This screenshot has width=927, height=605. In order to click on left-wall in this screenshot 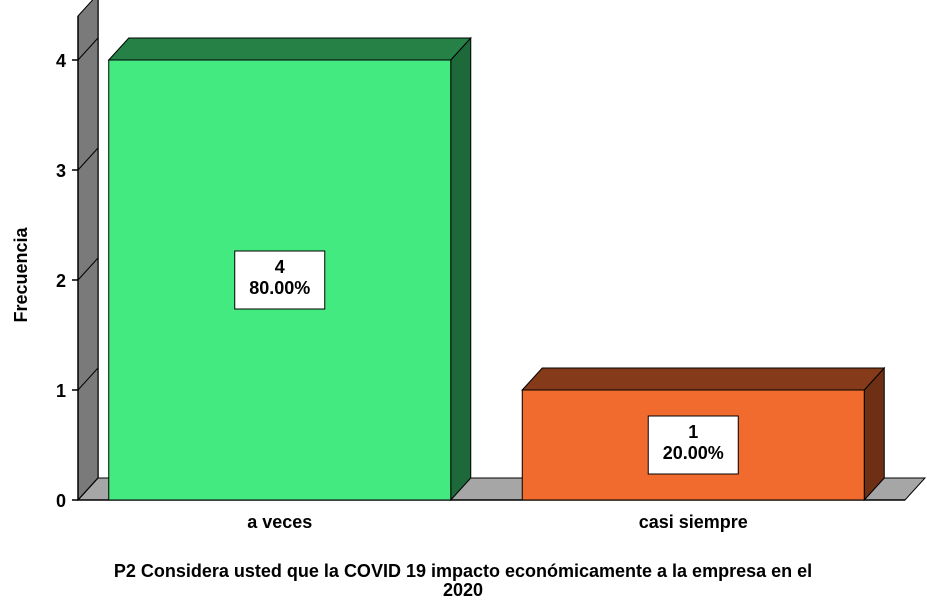, I will do `click(88, 251)`.